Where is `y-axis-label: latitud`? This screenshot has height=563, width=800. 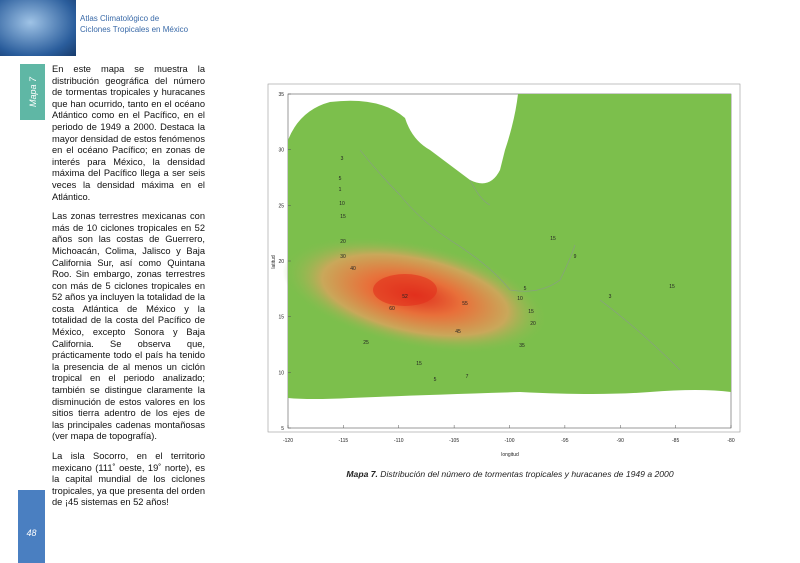
y-axis-label: latitud is located at coordinates (274, 262).